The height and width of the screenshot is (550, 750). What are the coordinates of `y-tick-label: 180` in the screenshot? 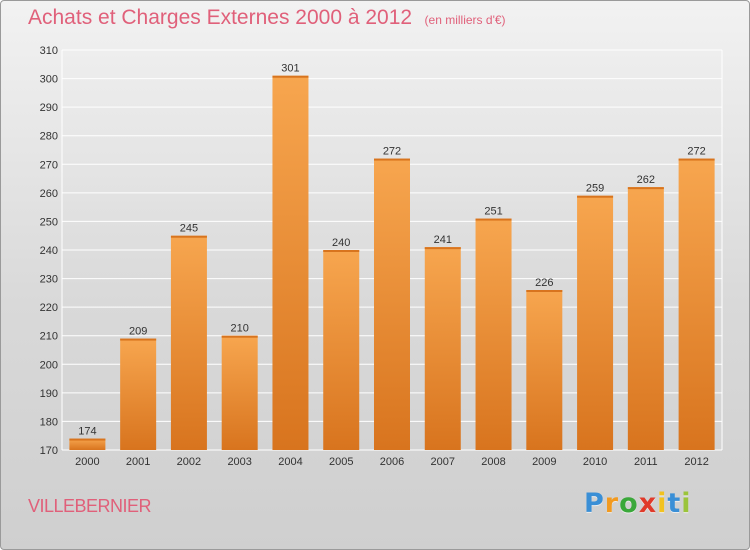 It's located at (49, 422).